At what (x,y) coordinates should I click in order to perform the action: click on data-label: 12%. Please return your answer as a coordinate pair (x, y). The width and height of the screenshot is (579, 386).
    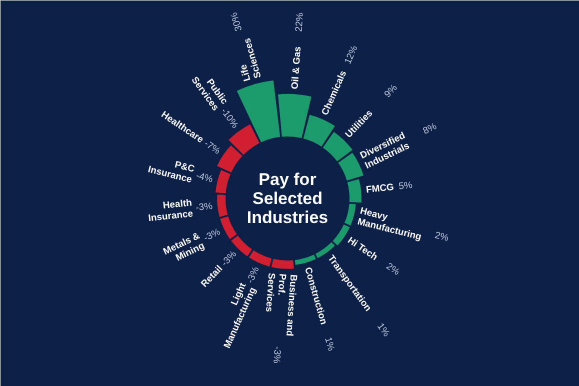
    Looking at the image, I should click on (351, 55).